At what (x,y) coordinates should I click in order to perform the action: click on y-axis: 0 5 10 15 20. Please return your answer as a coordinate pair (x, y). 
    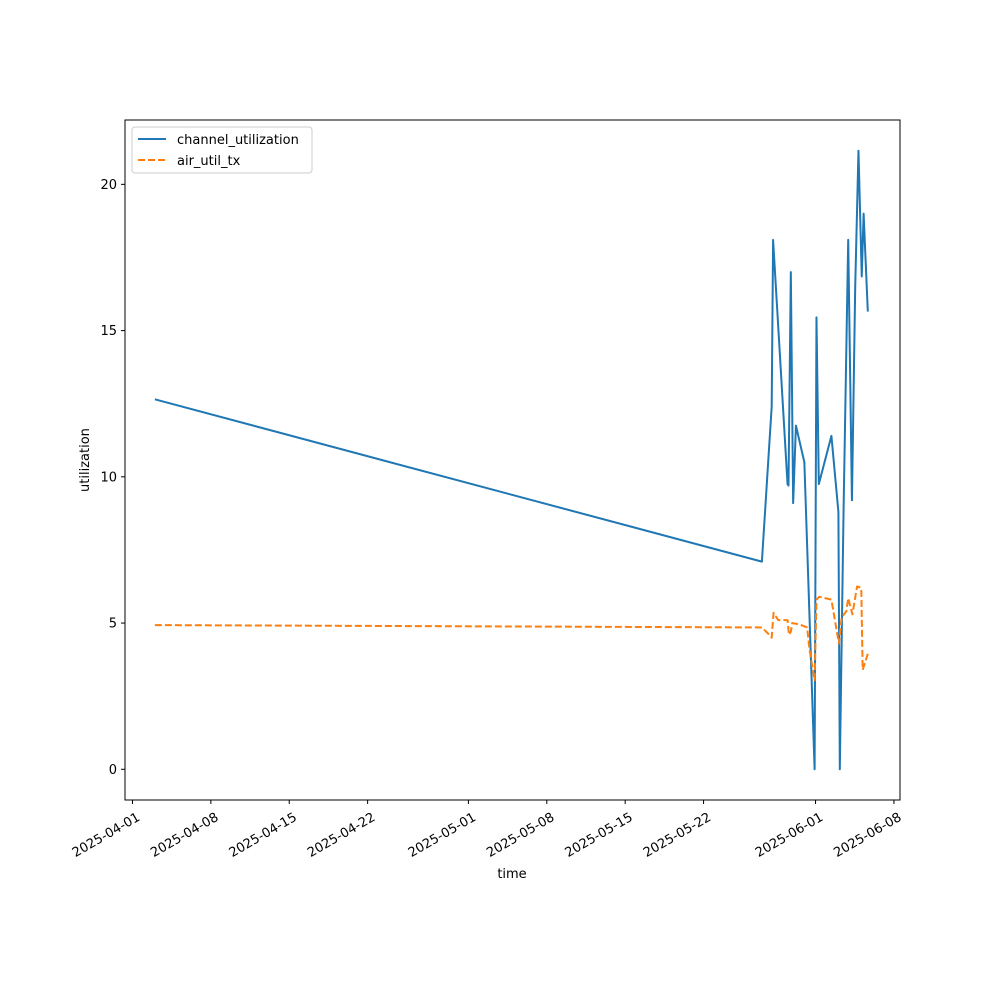
    Looking at the image, I should click on (112, 478).